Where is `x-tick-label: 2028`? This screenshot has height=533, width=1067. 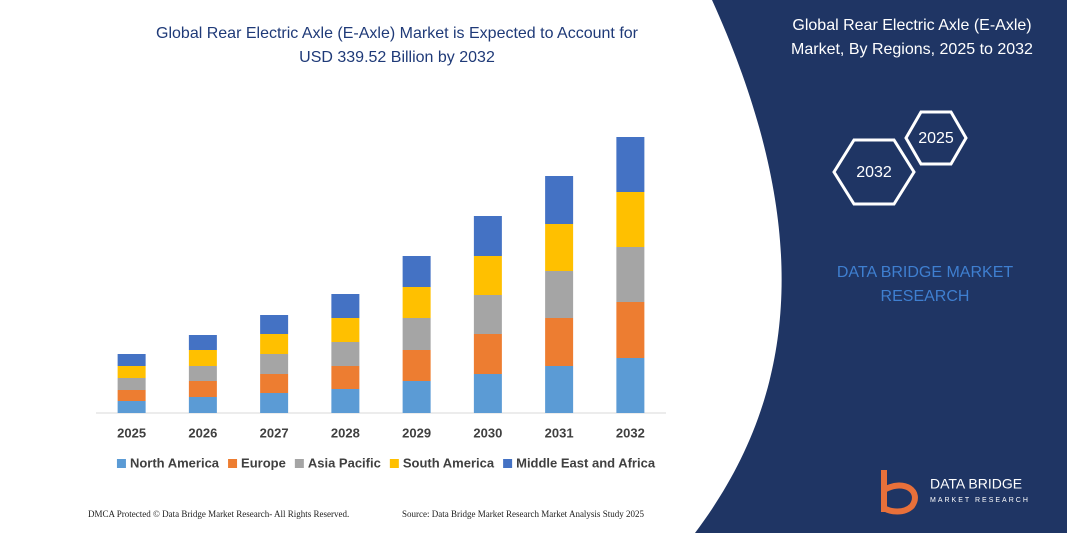
x-tick-label: 2028 is located at coordinates (345, 432).